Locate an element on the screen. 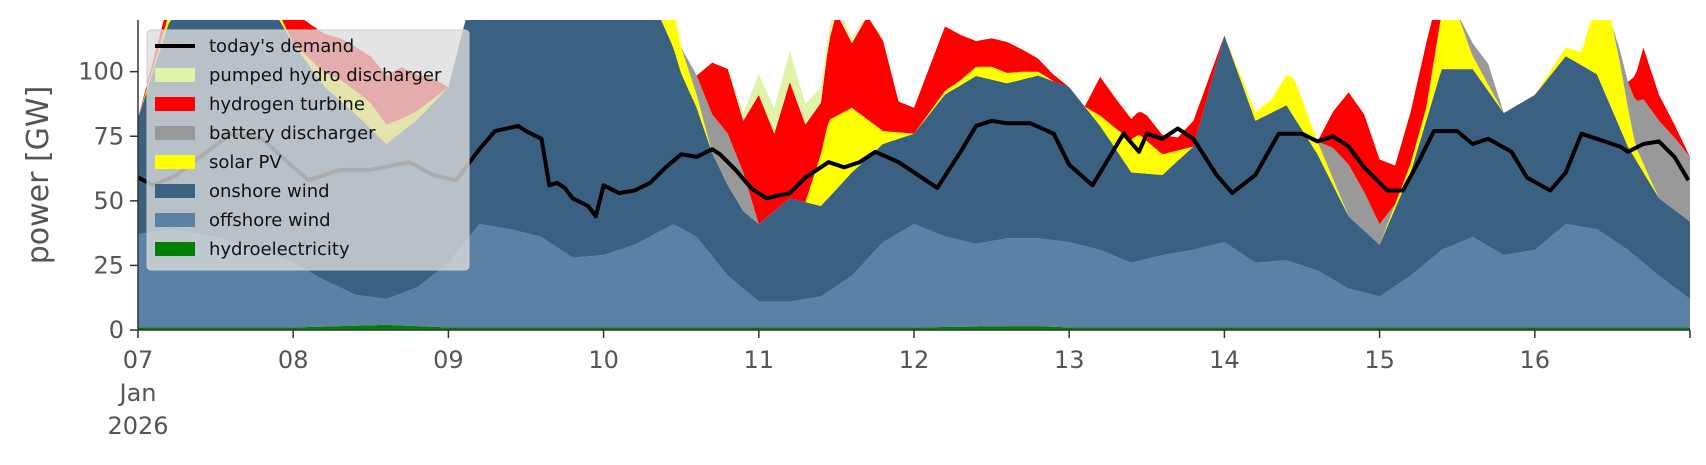 The height and width of the screenshot is (465, 1706). x-tick-label: 16 is located at coordinates (1535, 360).